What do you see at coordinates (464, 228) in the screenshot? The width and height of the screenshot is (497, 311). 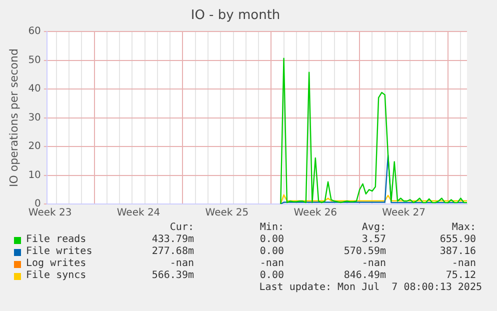 I see `text: Max:` at bounding box center [464, 228].